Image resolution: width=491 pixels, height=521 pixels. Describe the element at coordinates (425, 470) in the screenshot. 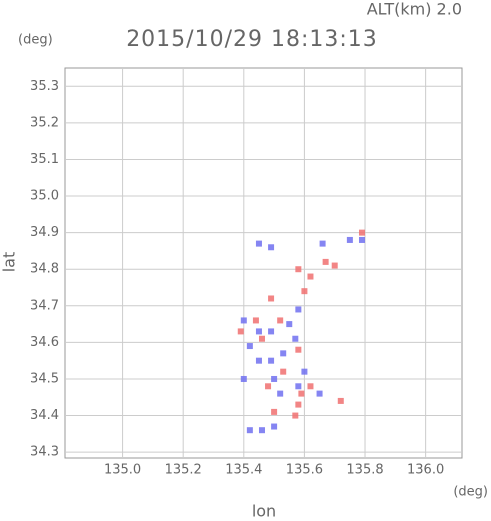

I see `x-tick-label: 136.0` at that location.